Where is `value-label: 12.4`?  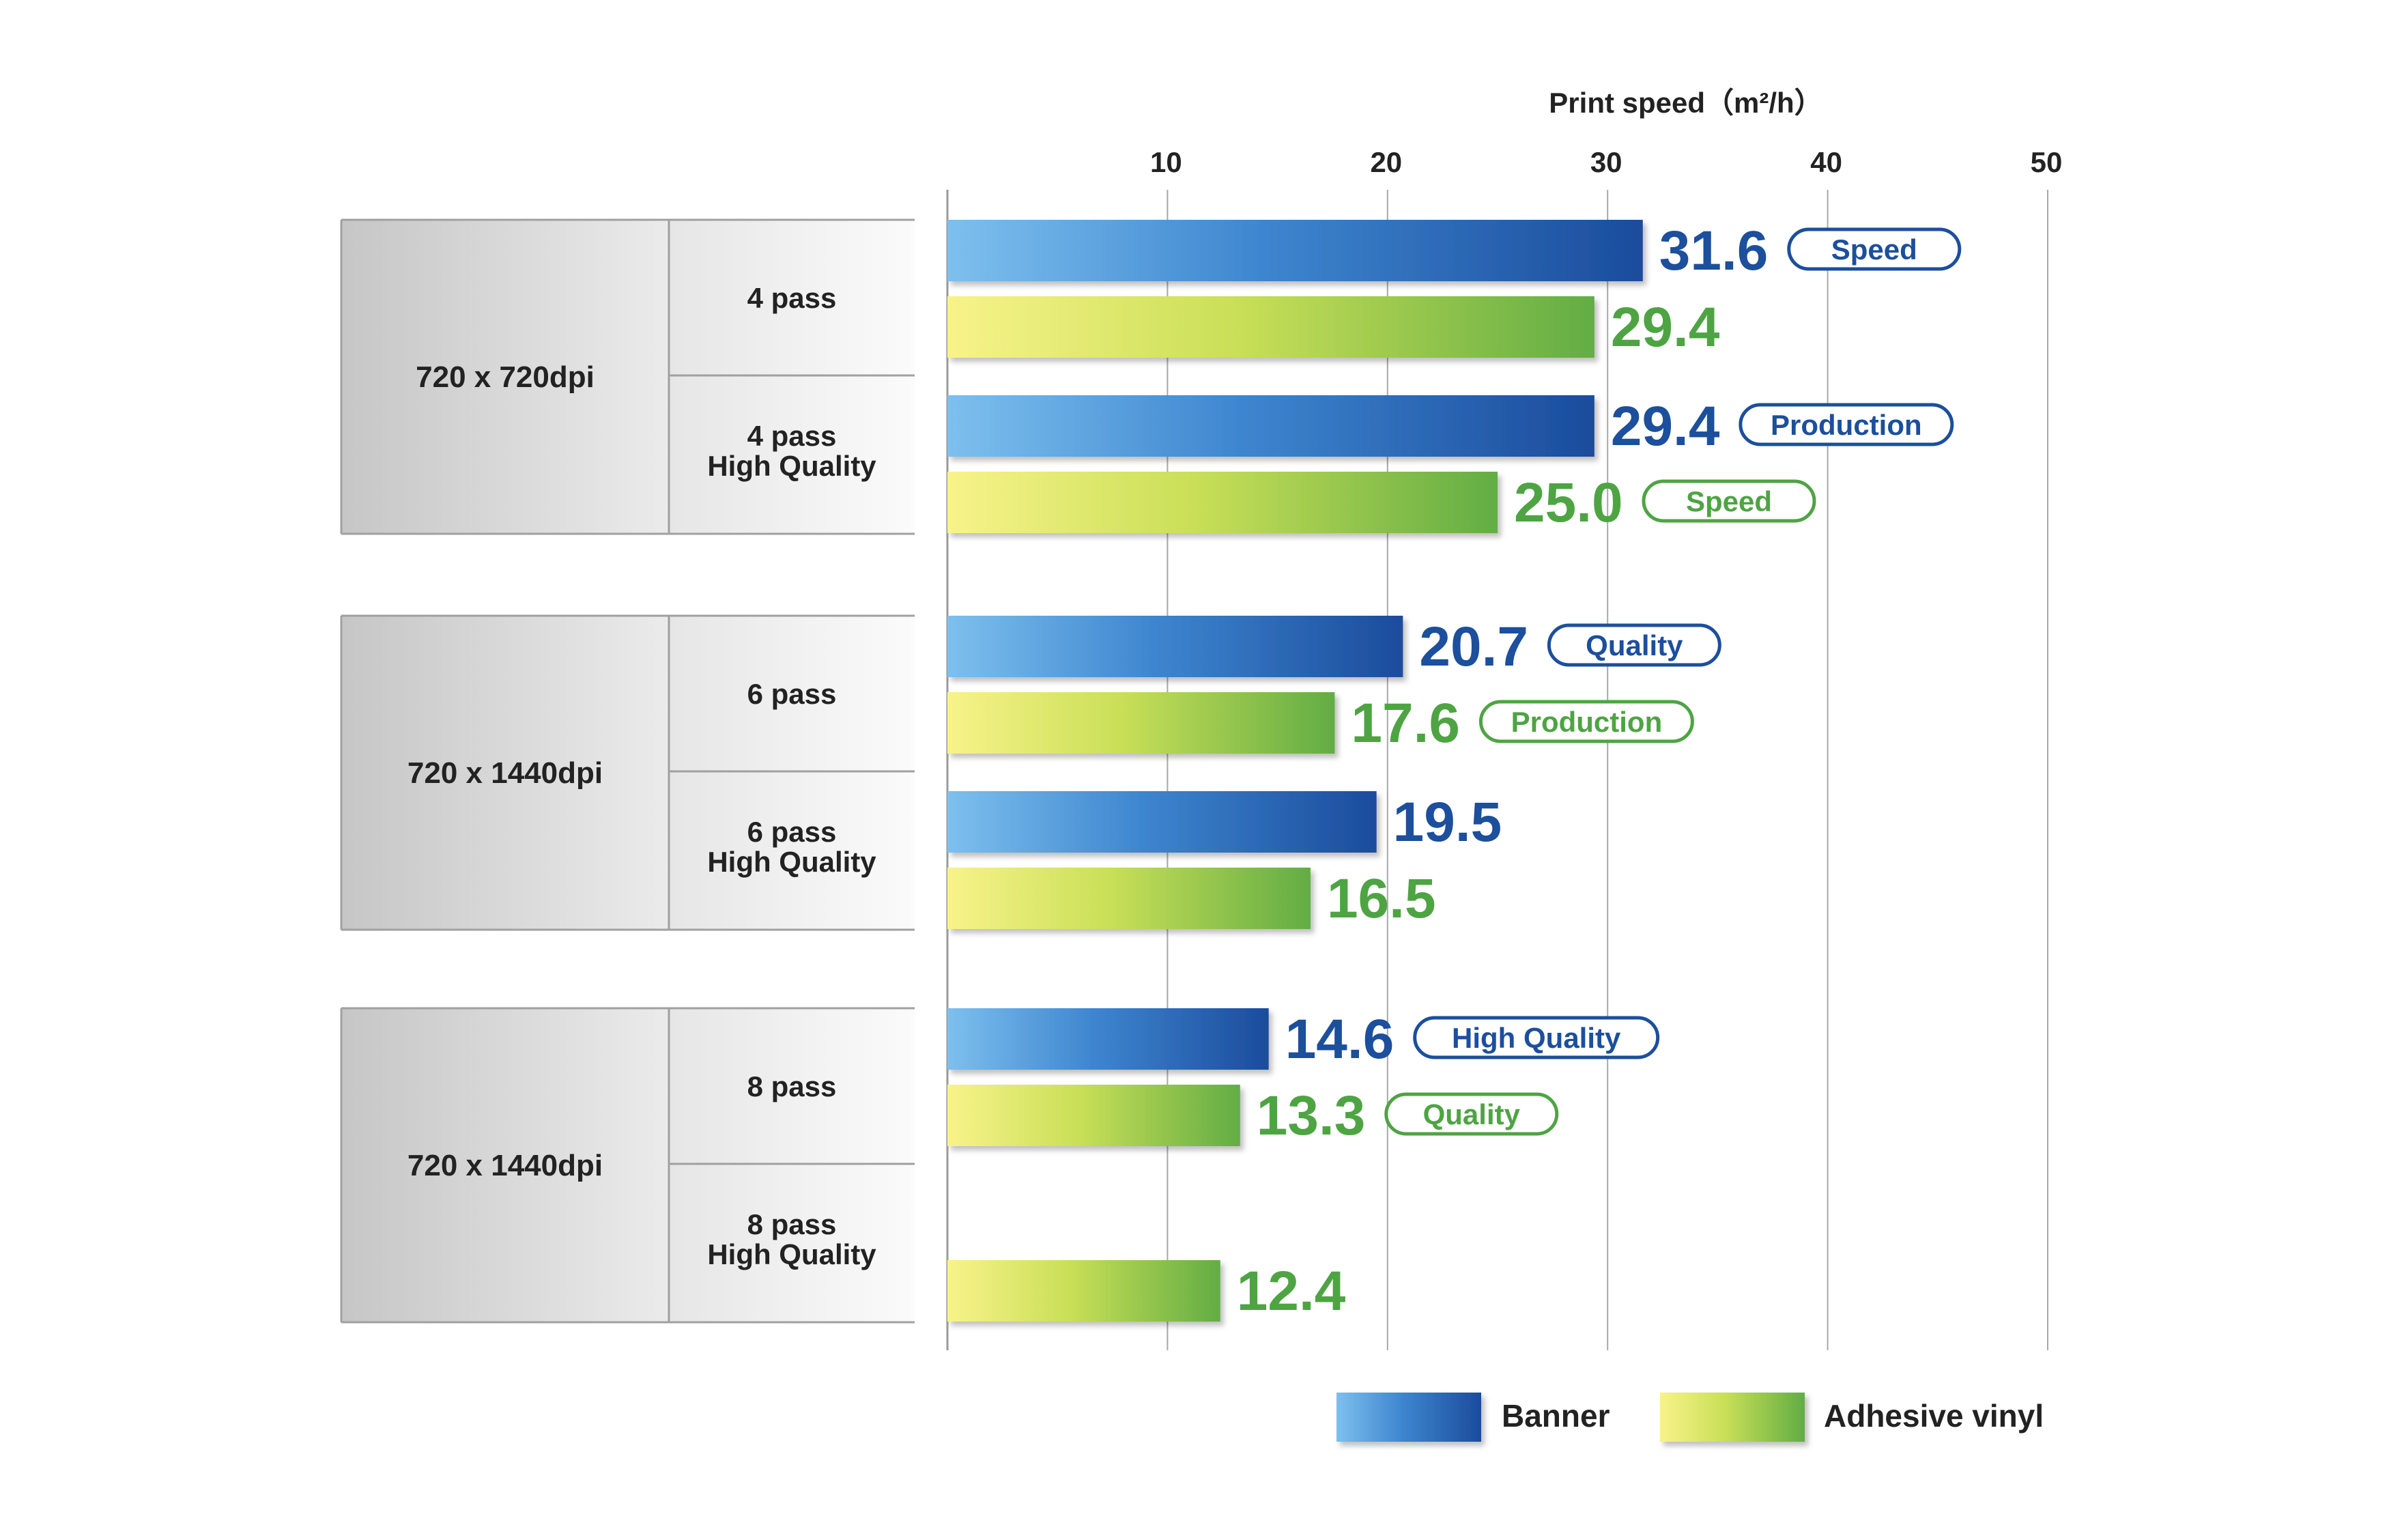 value-label: 12.4 is located at coordinates (1291, 1291).